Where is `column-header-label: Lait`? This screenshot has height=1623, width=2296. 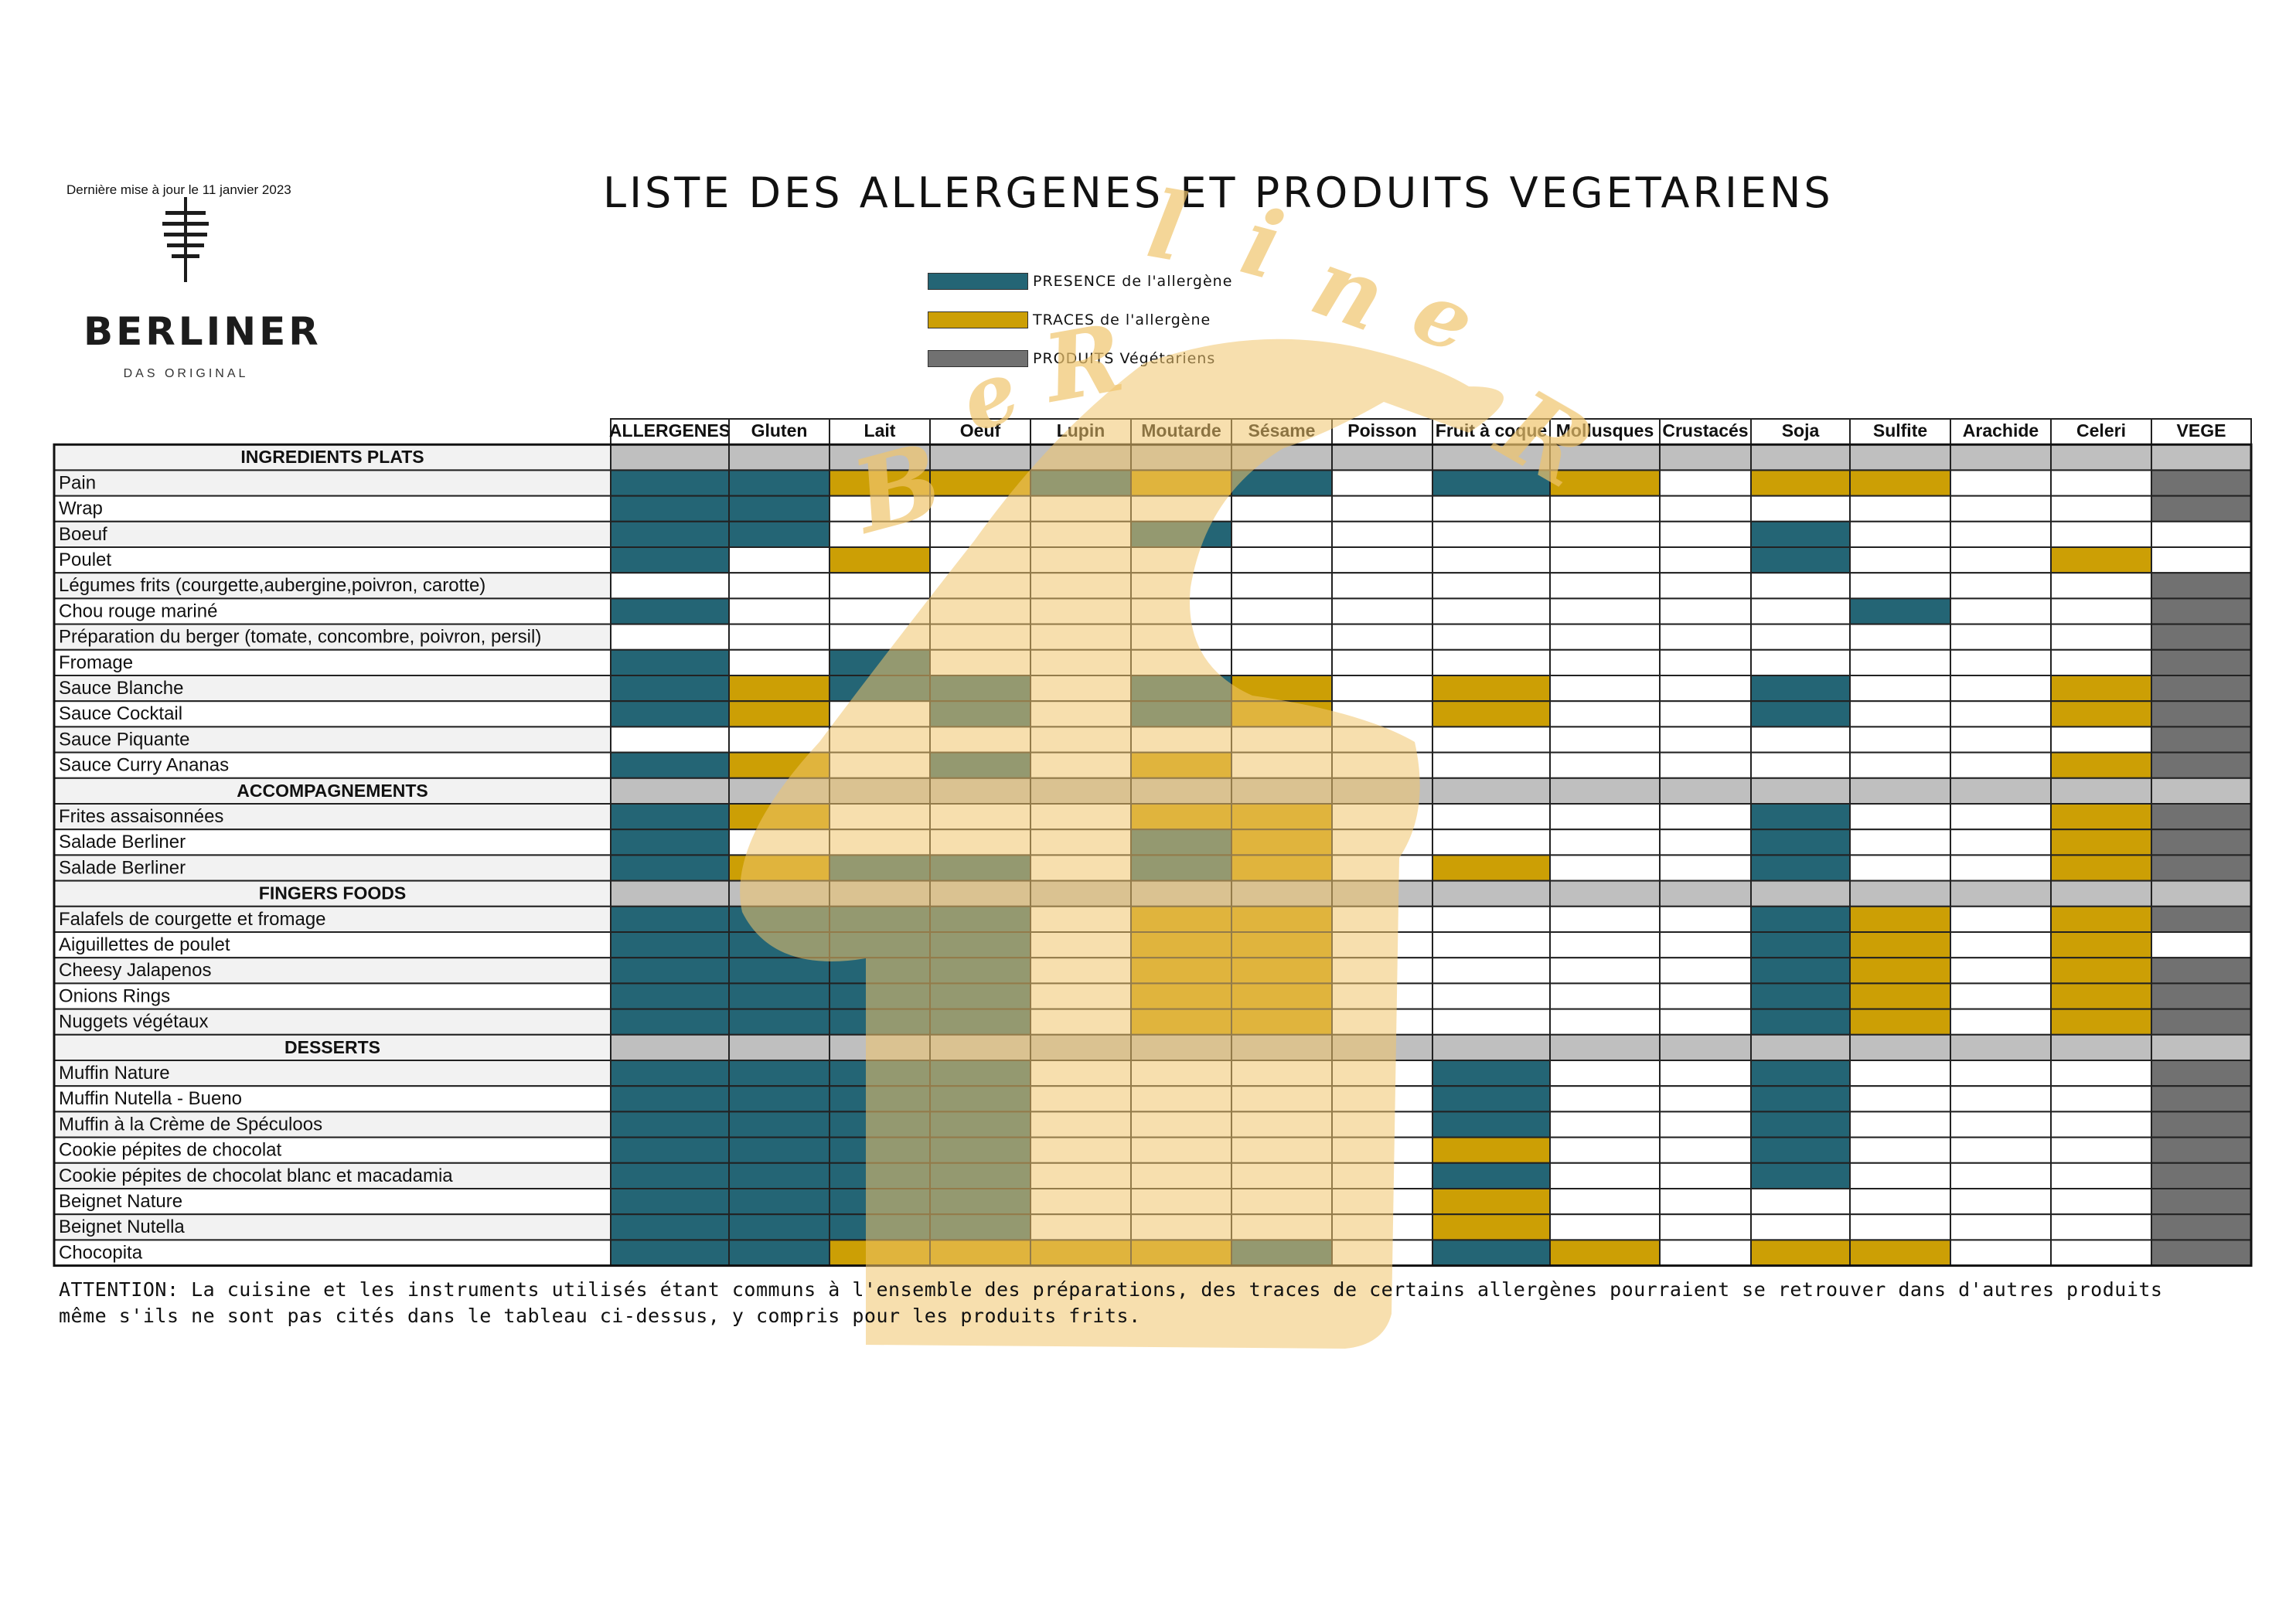 column-header-label: Lait is located at coordinates (880, 430).